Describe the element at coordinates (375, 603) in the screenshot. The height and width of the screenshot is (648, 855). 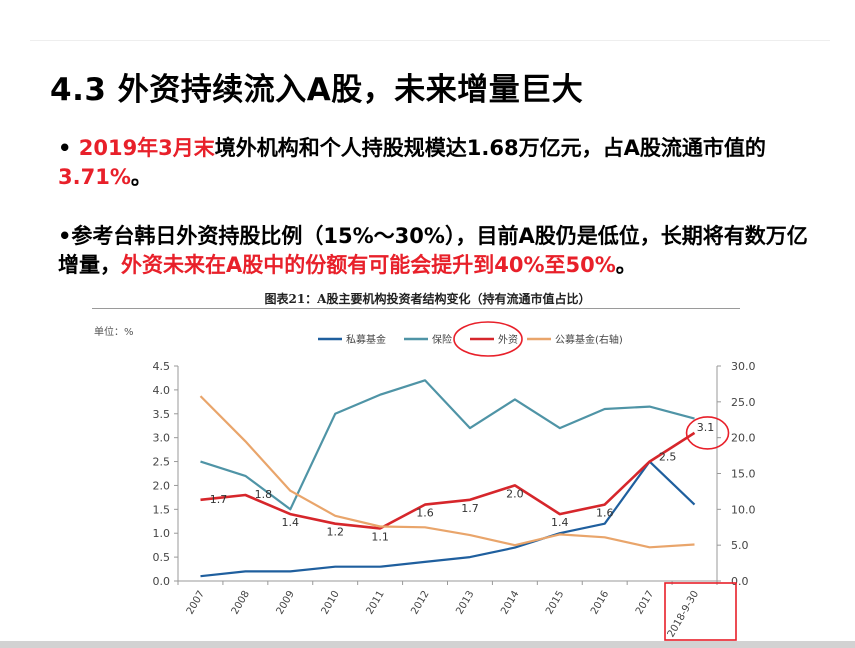
I see `x-tick-label: 2011` at that location.